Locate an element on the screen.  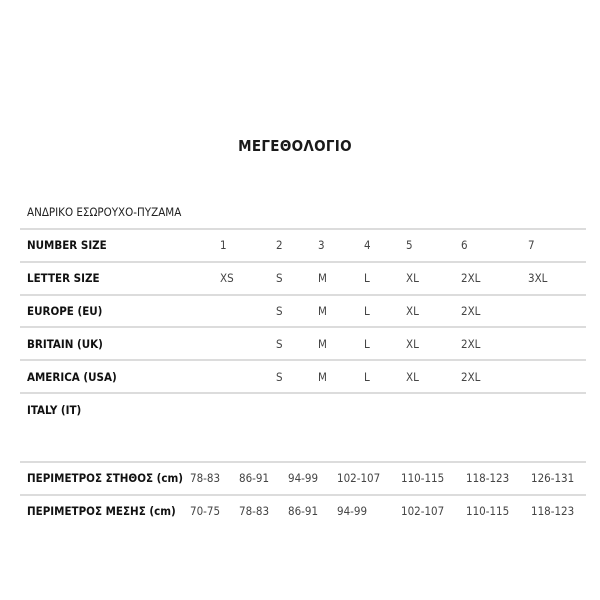
page-title: ΜΕΓΕΘΟΛΟΓΙΟ is located at coordinates (295, 146).